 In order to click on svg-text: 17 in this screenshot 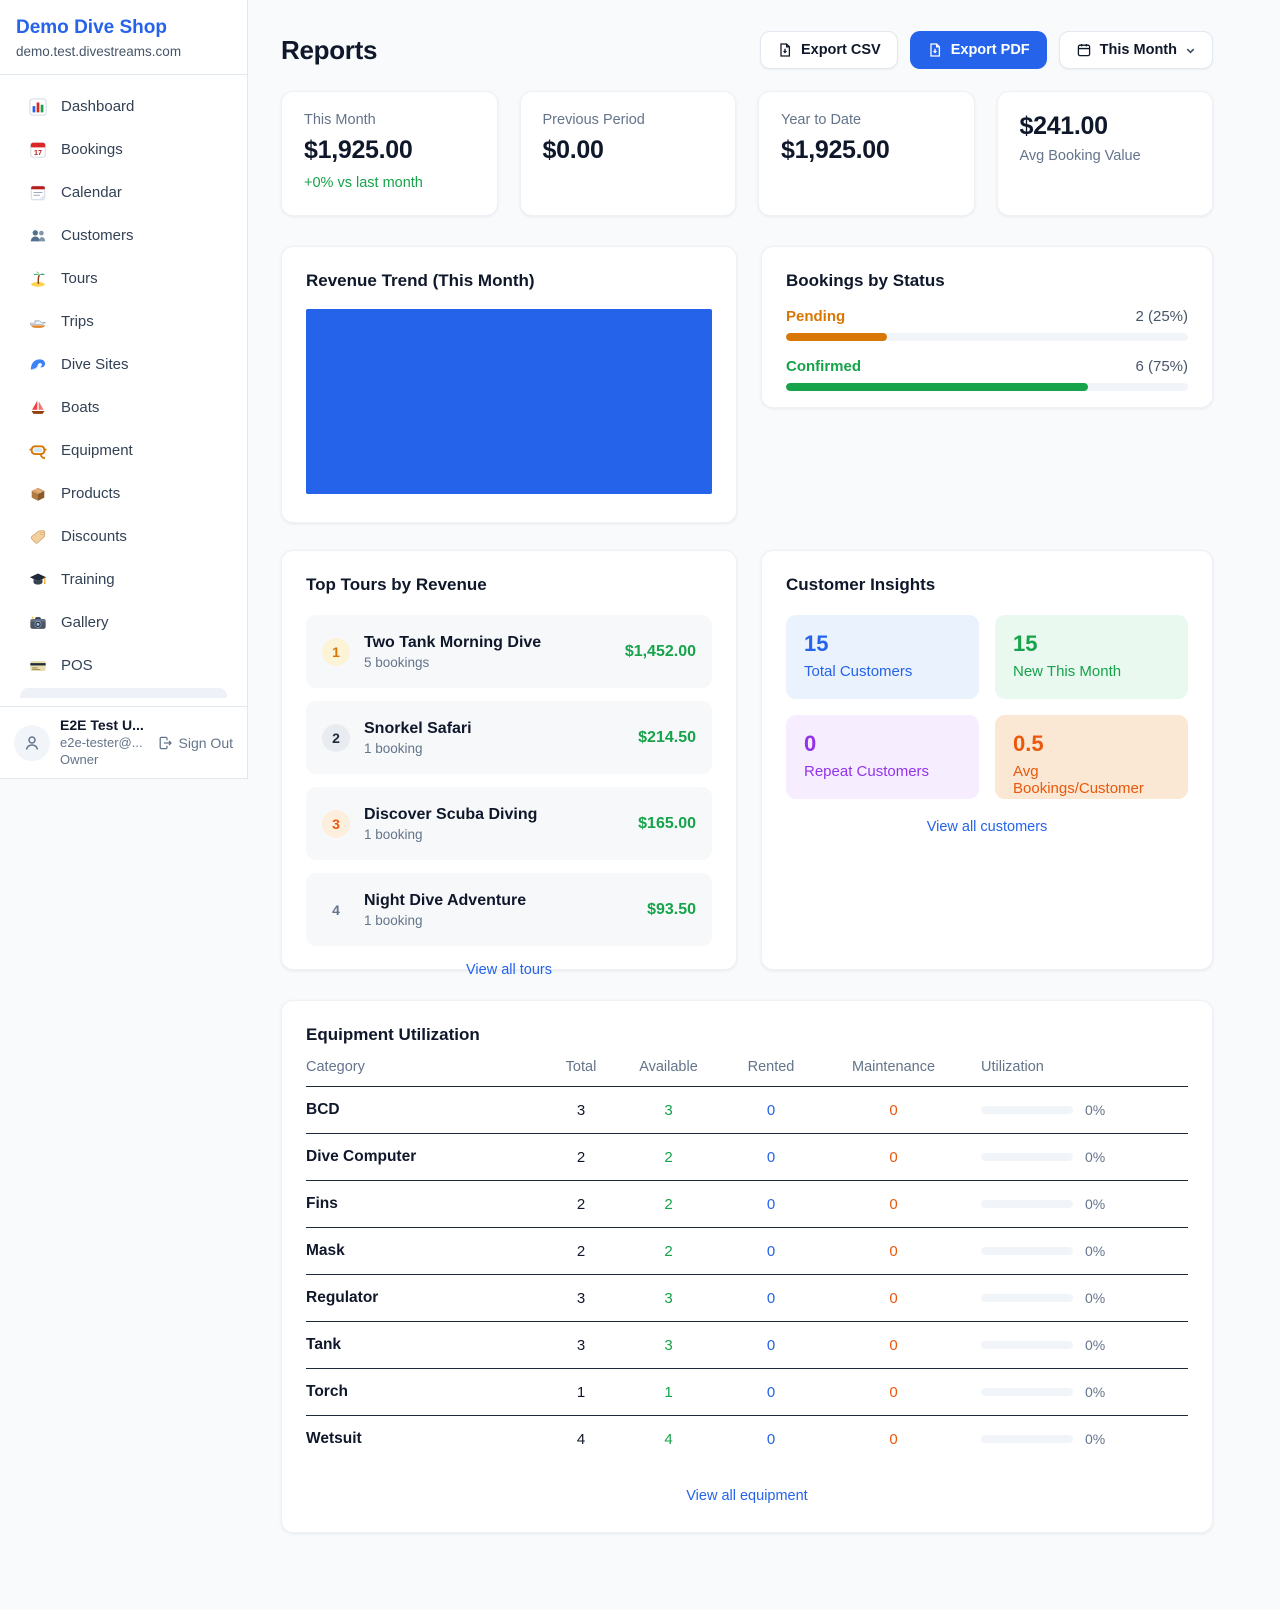, I will do `click(38, 151)`.